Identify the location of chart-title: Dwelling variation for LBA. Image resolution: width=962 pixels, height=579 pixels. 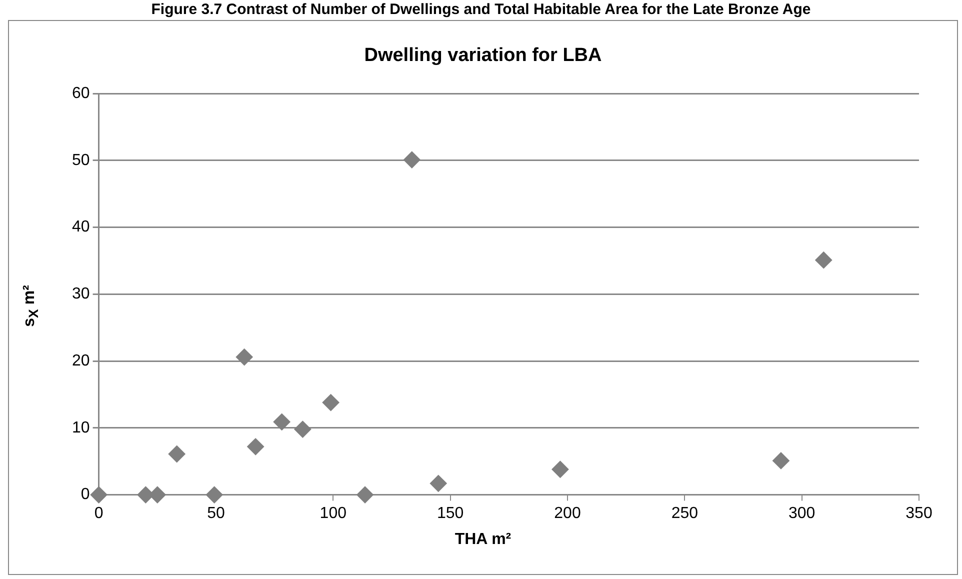
(483, 56).